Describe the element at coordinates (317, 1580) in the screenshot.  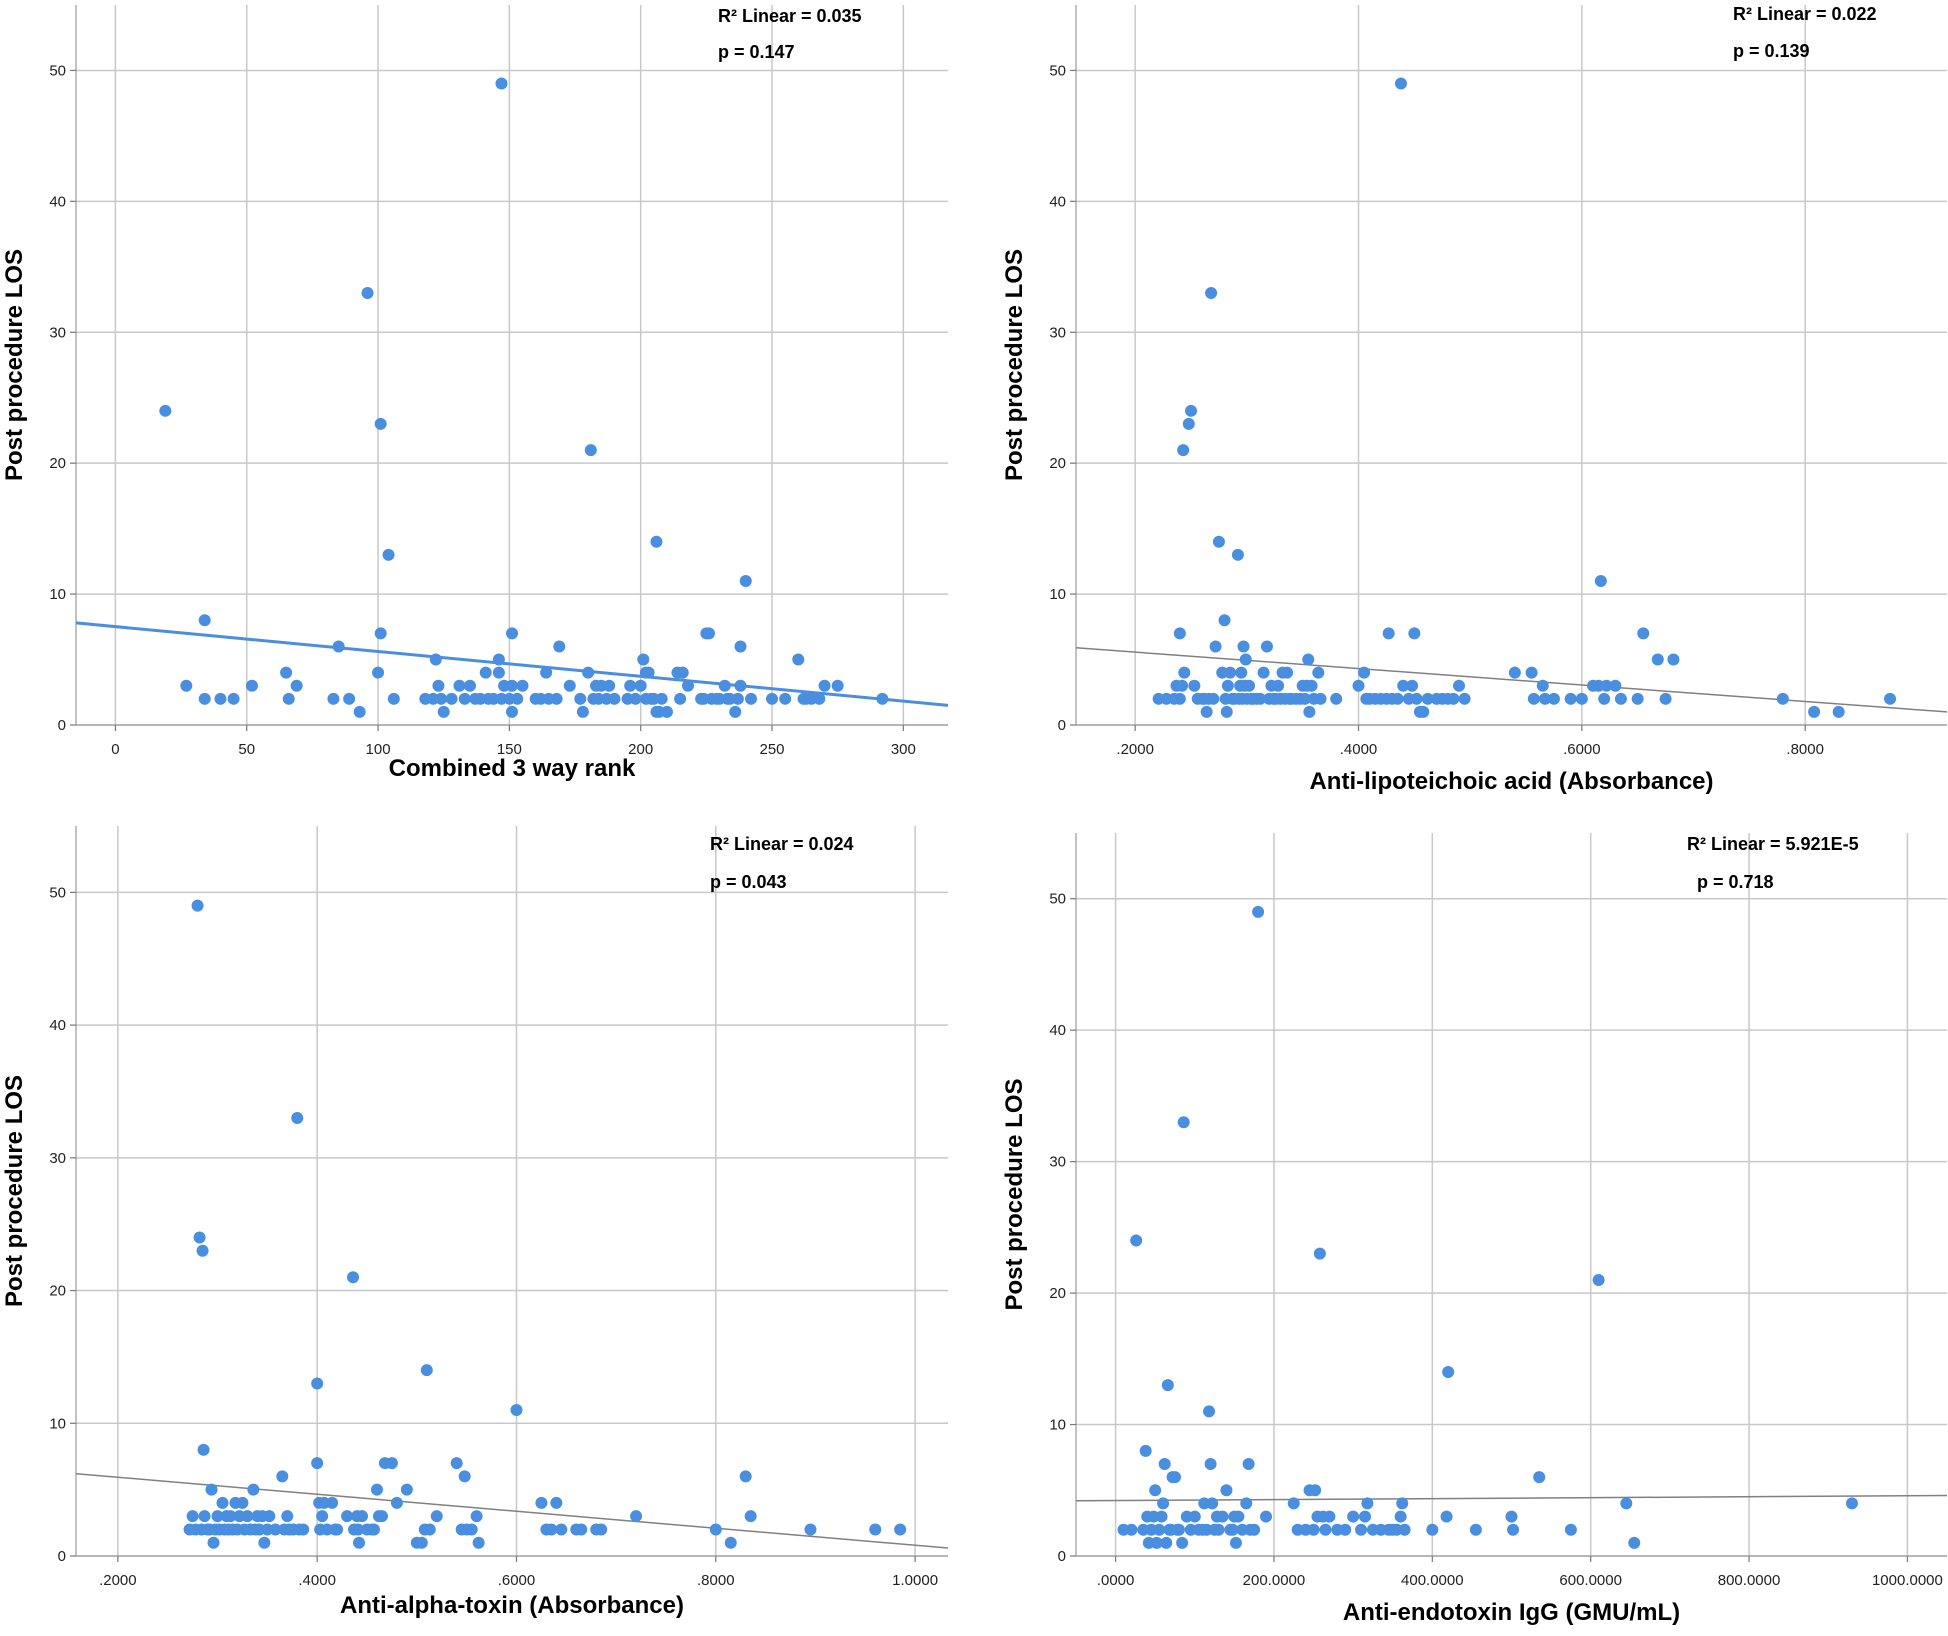
I see `x-tick-label: .4000` at that location.